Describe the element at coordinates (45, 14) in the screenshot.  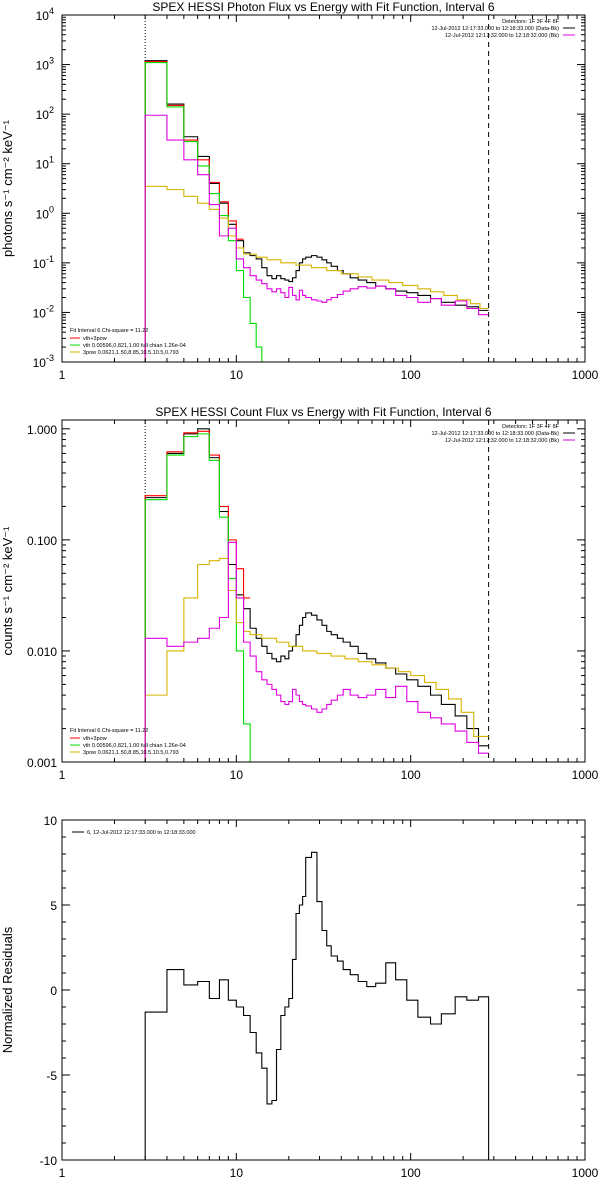
I see `y-tick-label: 10⁴` at that location.